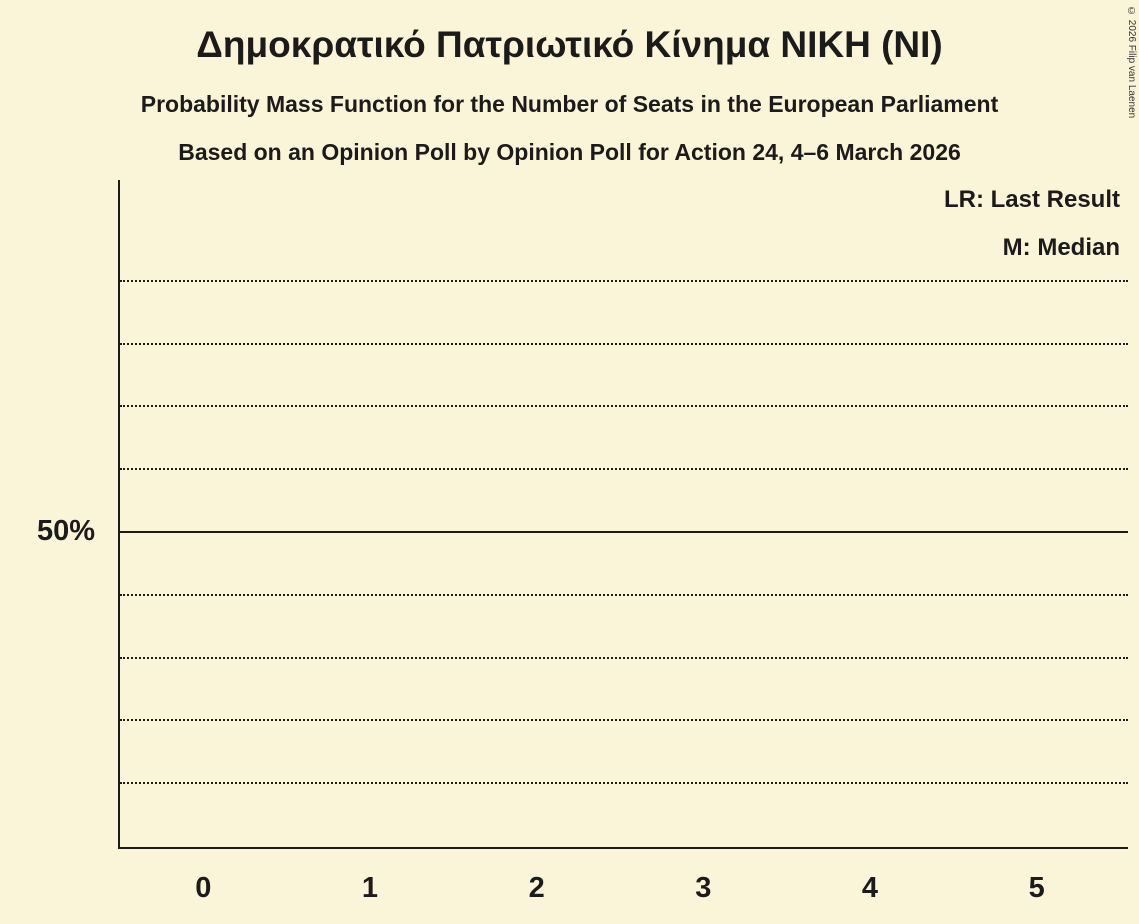 The height and width of the screenshot is (924, 1139). Describe the element at coordinates (569, 44) in the screenshot. I see `chart-title: Δημοκρατικό Πατριωτικό Κίνημα ΝΙΚΗ (NI)` at that location.